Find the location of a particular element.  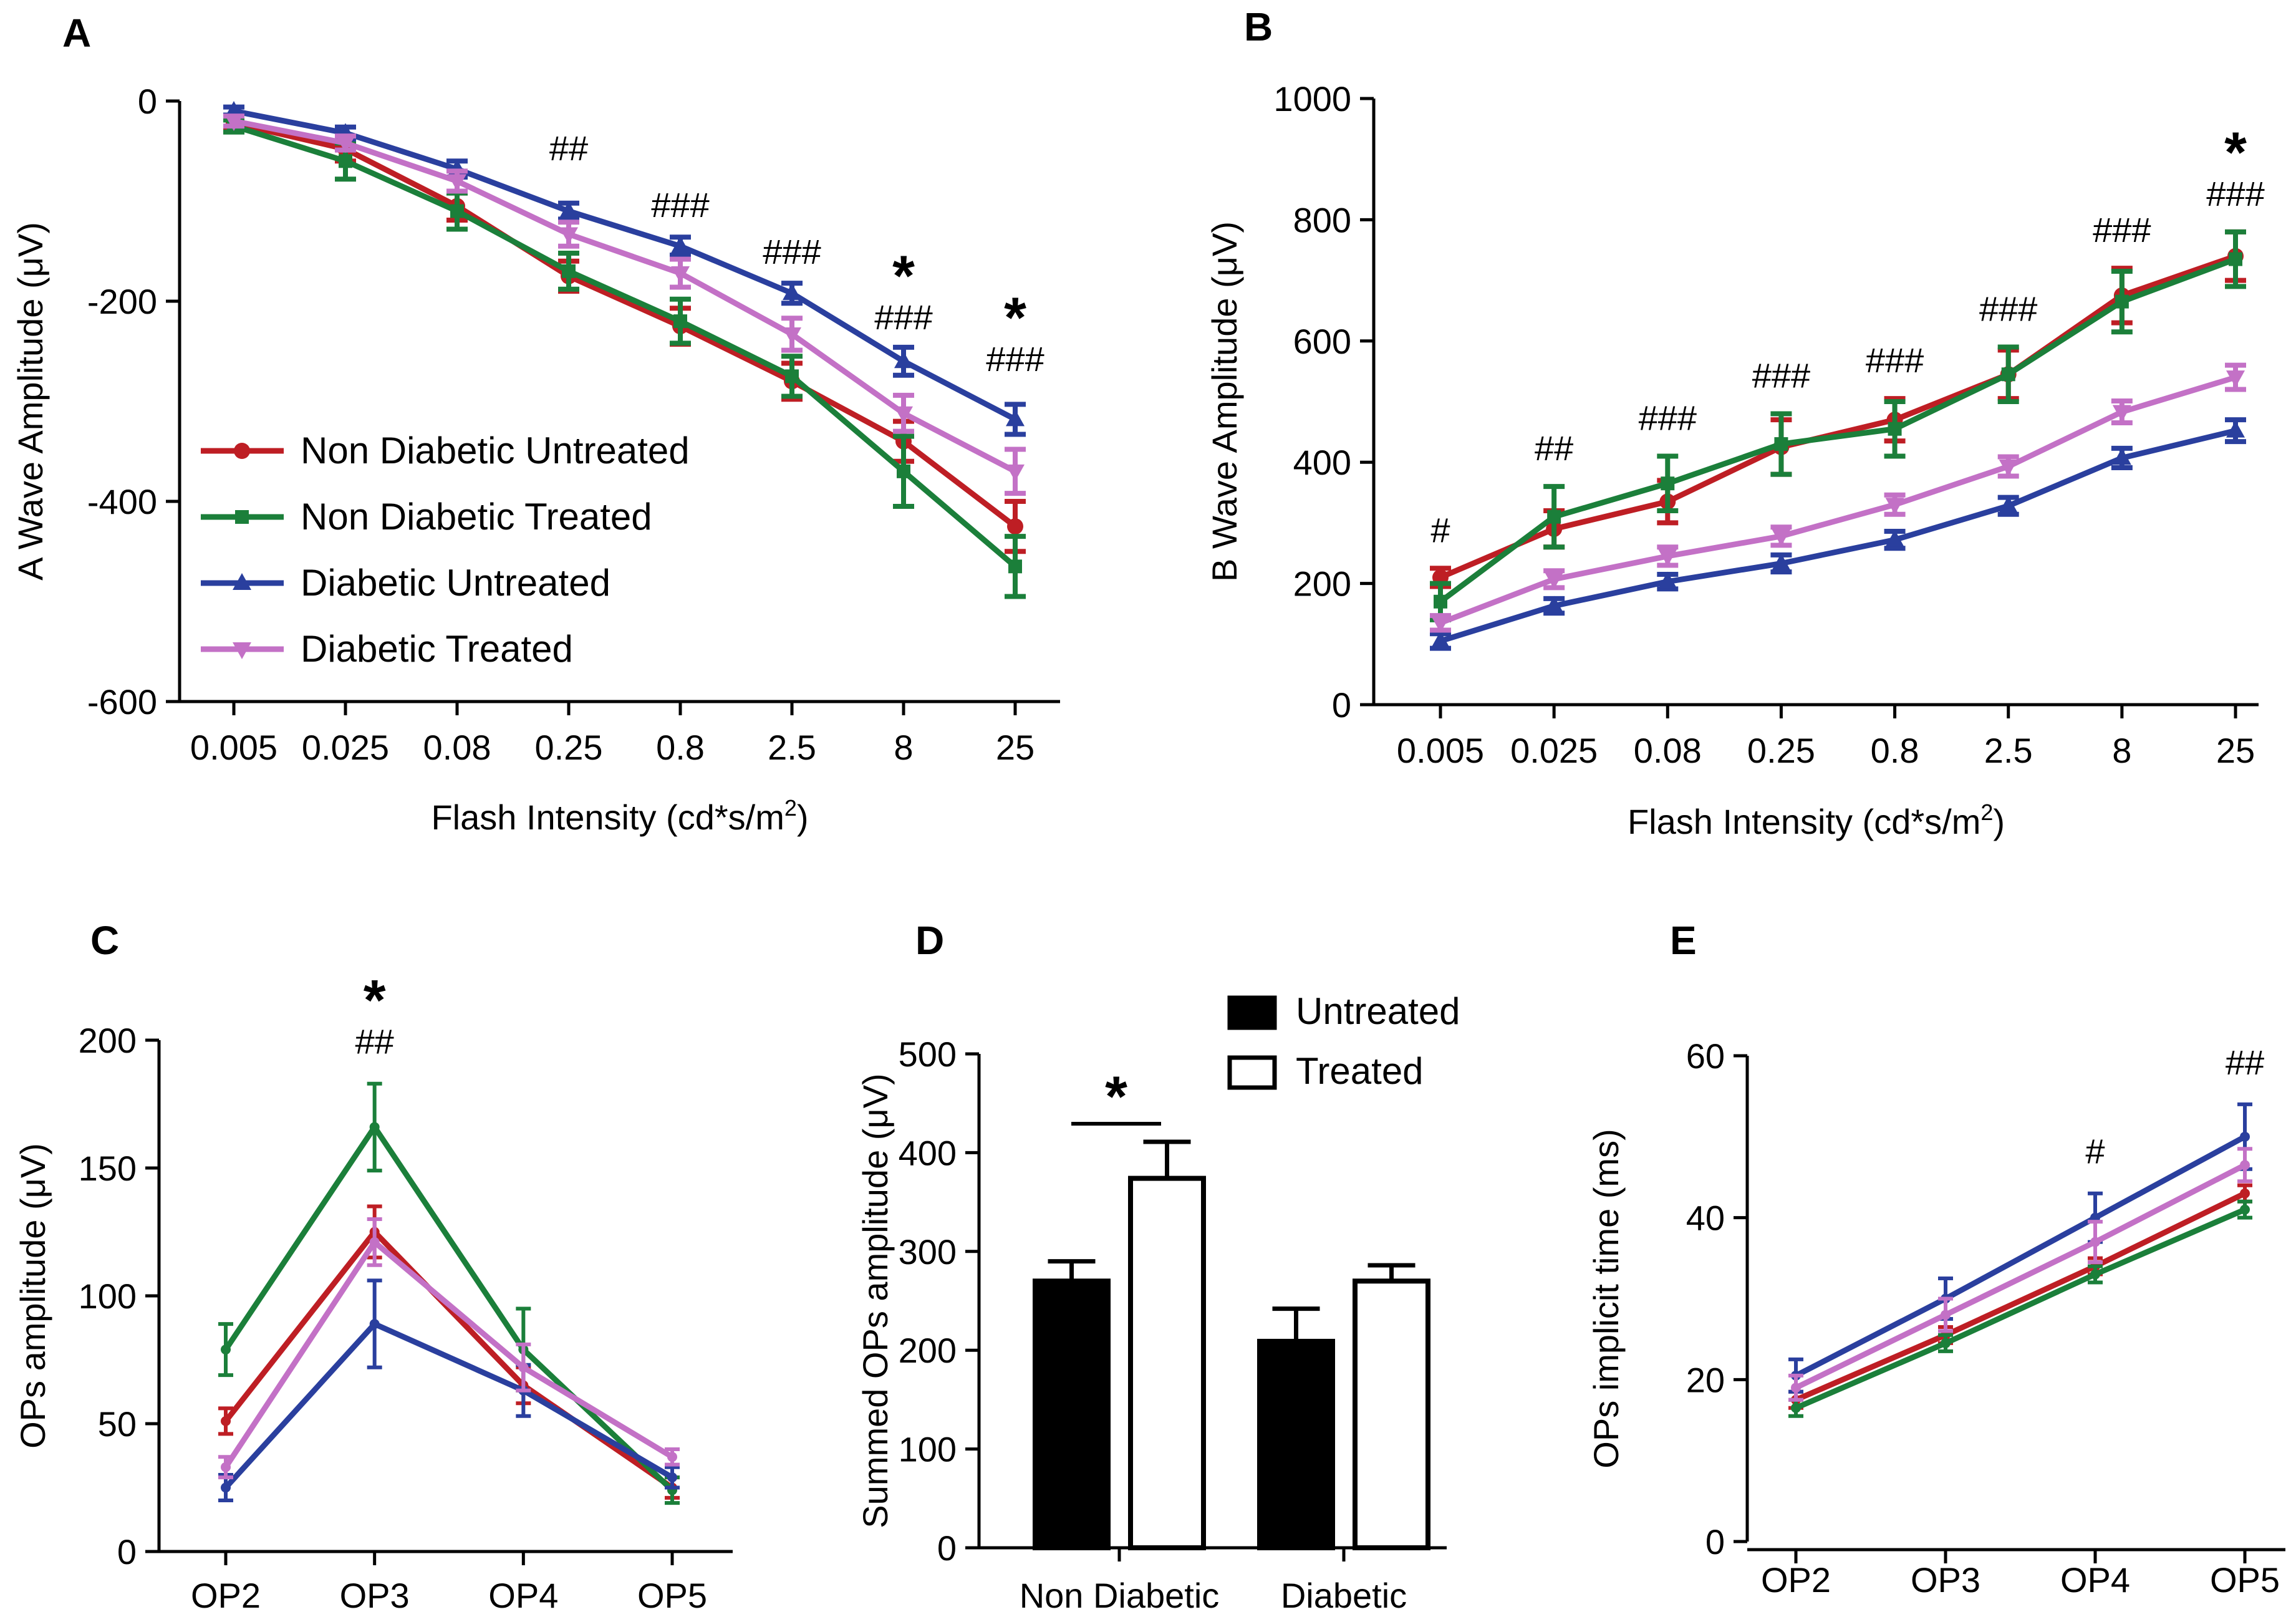

y-tick-label: 400 is located at coordinates (928, 1152).